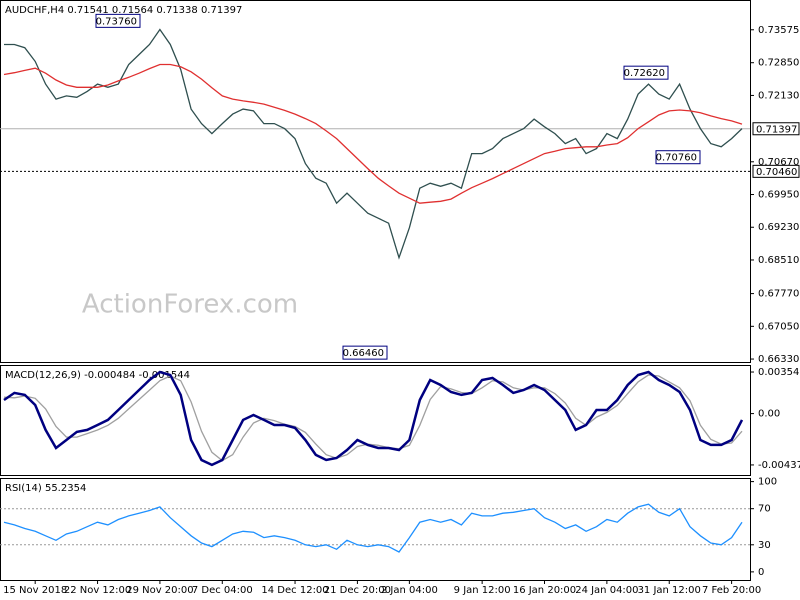 This screenshot has width=800, height=600. I want to click on x-tick-label: 24 Jan 04:00, so click(606, 590).